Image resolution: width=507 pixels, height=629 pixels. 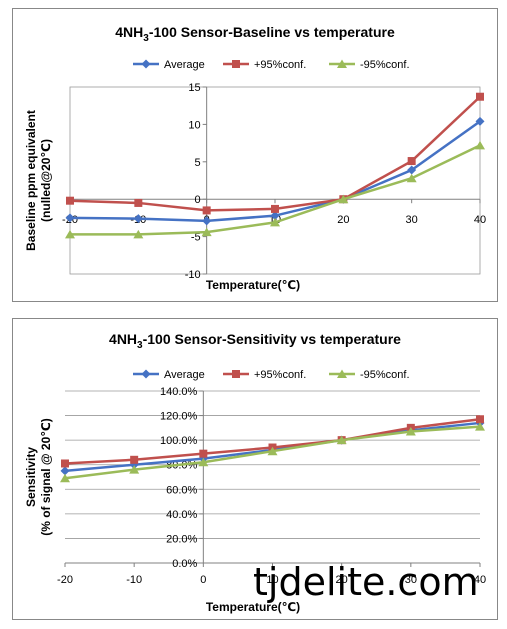 I want to click on chart2-y-tick-label: 60.0%, so click(x=181, y=490).